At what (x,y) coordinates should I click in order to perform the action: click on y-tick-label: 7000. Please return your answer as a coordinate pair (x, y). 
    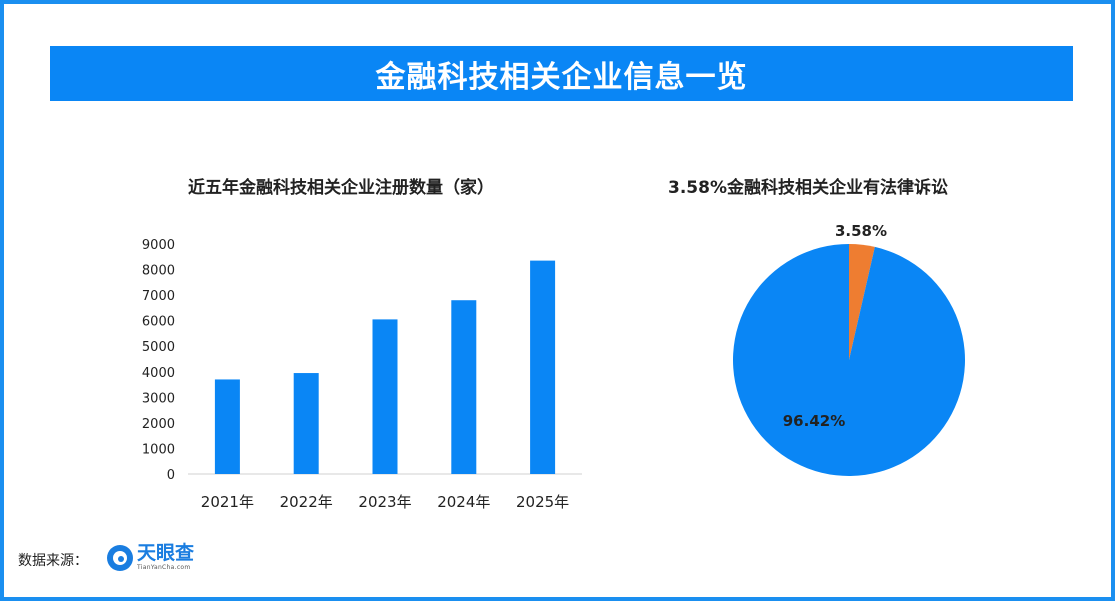
    Looking at the image, I should click on (158, 296).